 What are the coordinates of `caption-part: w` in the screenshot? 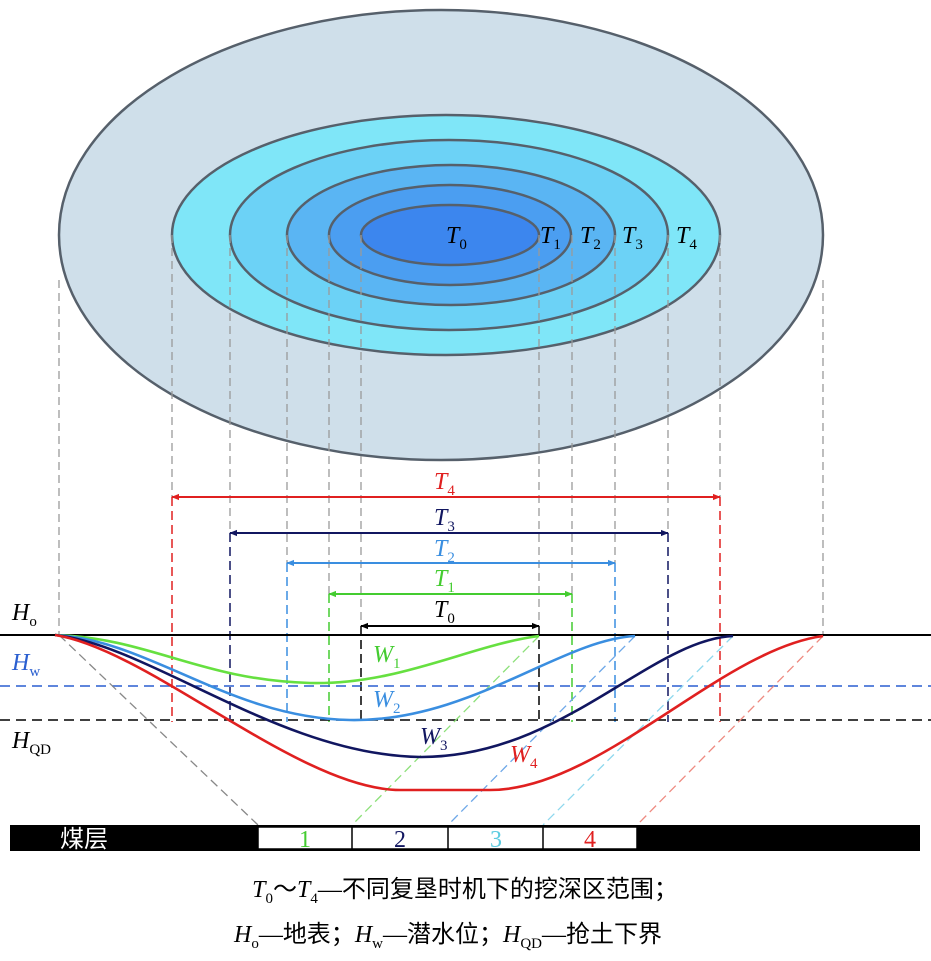 It's located at (377, 944).